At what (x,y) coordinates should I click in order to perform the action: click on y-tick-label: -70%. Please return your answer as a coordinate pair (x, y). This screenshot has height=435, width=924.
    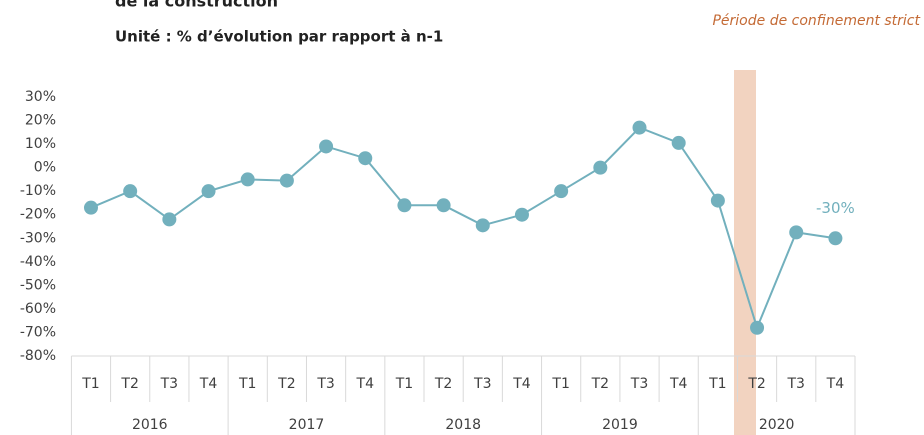
    Looking at the image, I should click on (38, 332).